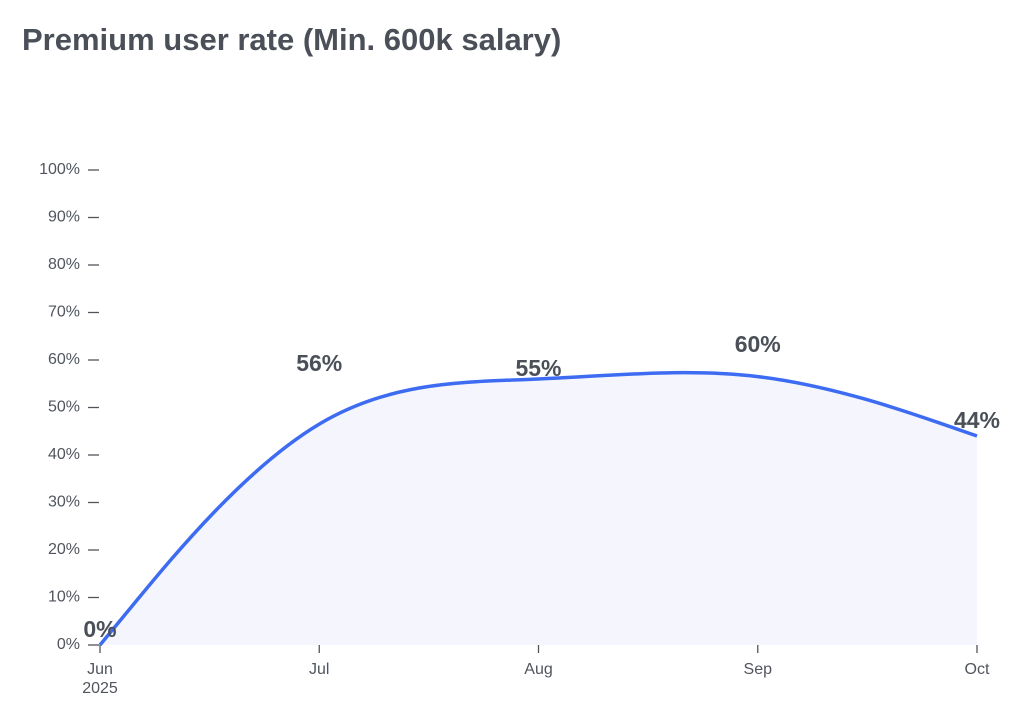 The width and height of the screenshot is (1024, 714). Describe the element at coordinates (758, 669) in the screenshot. I see `x-tick-label: Sep` at that location.